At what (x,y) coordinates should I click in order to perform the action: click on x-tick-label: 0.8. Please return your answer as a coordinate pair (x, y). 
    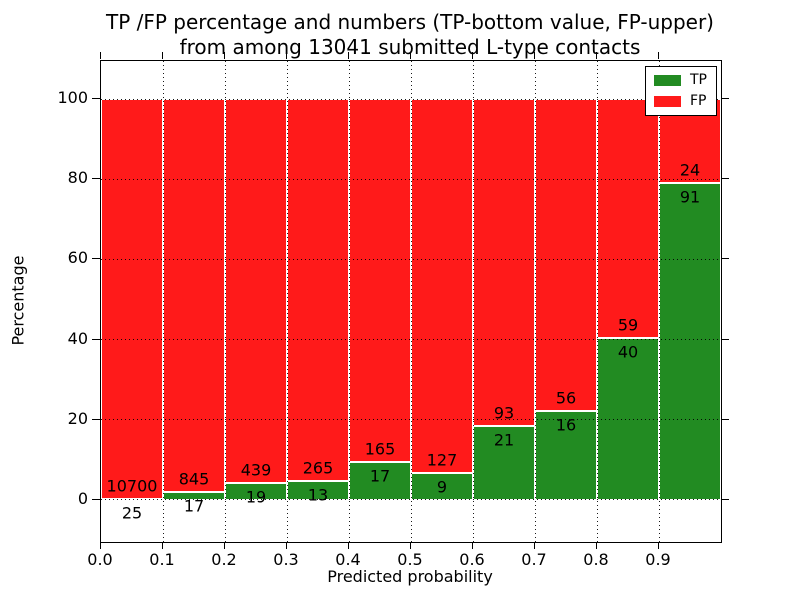
    Looking at the image, I should click on (596, 559).